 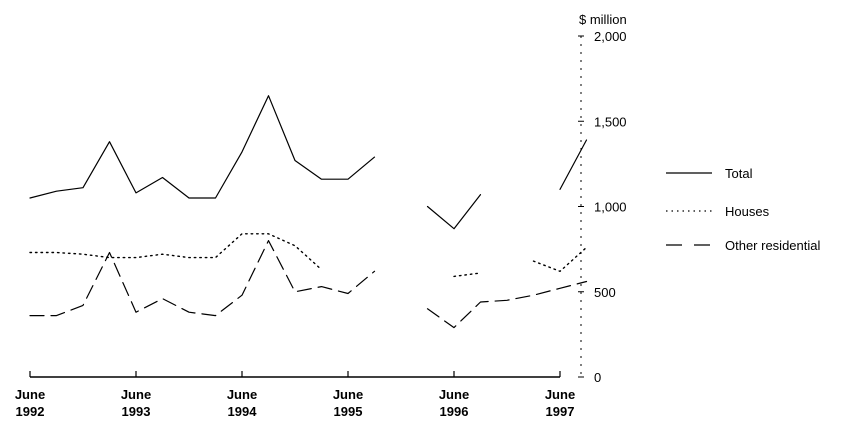 I want to click on legend-label-other-residential: Other residential, so click(x=772, y=245).